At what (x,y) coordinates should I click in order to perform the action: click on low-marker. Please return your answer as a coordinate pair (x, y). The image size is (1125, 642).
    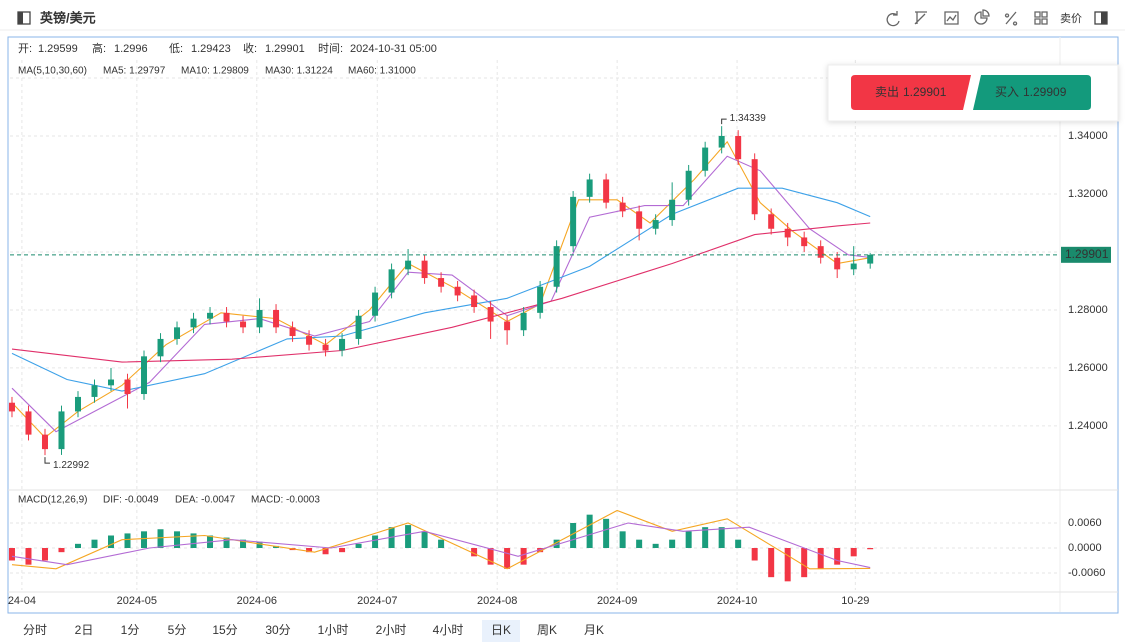
    Looking at the image, I should click on (47, 460).